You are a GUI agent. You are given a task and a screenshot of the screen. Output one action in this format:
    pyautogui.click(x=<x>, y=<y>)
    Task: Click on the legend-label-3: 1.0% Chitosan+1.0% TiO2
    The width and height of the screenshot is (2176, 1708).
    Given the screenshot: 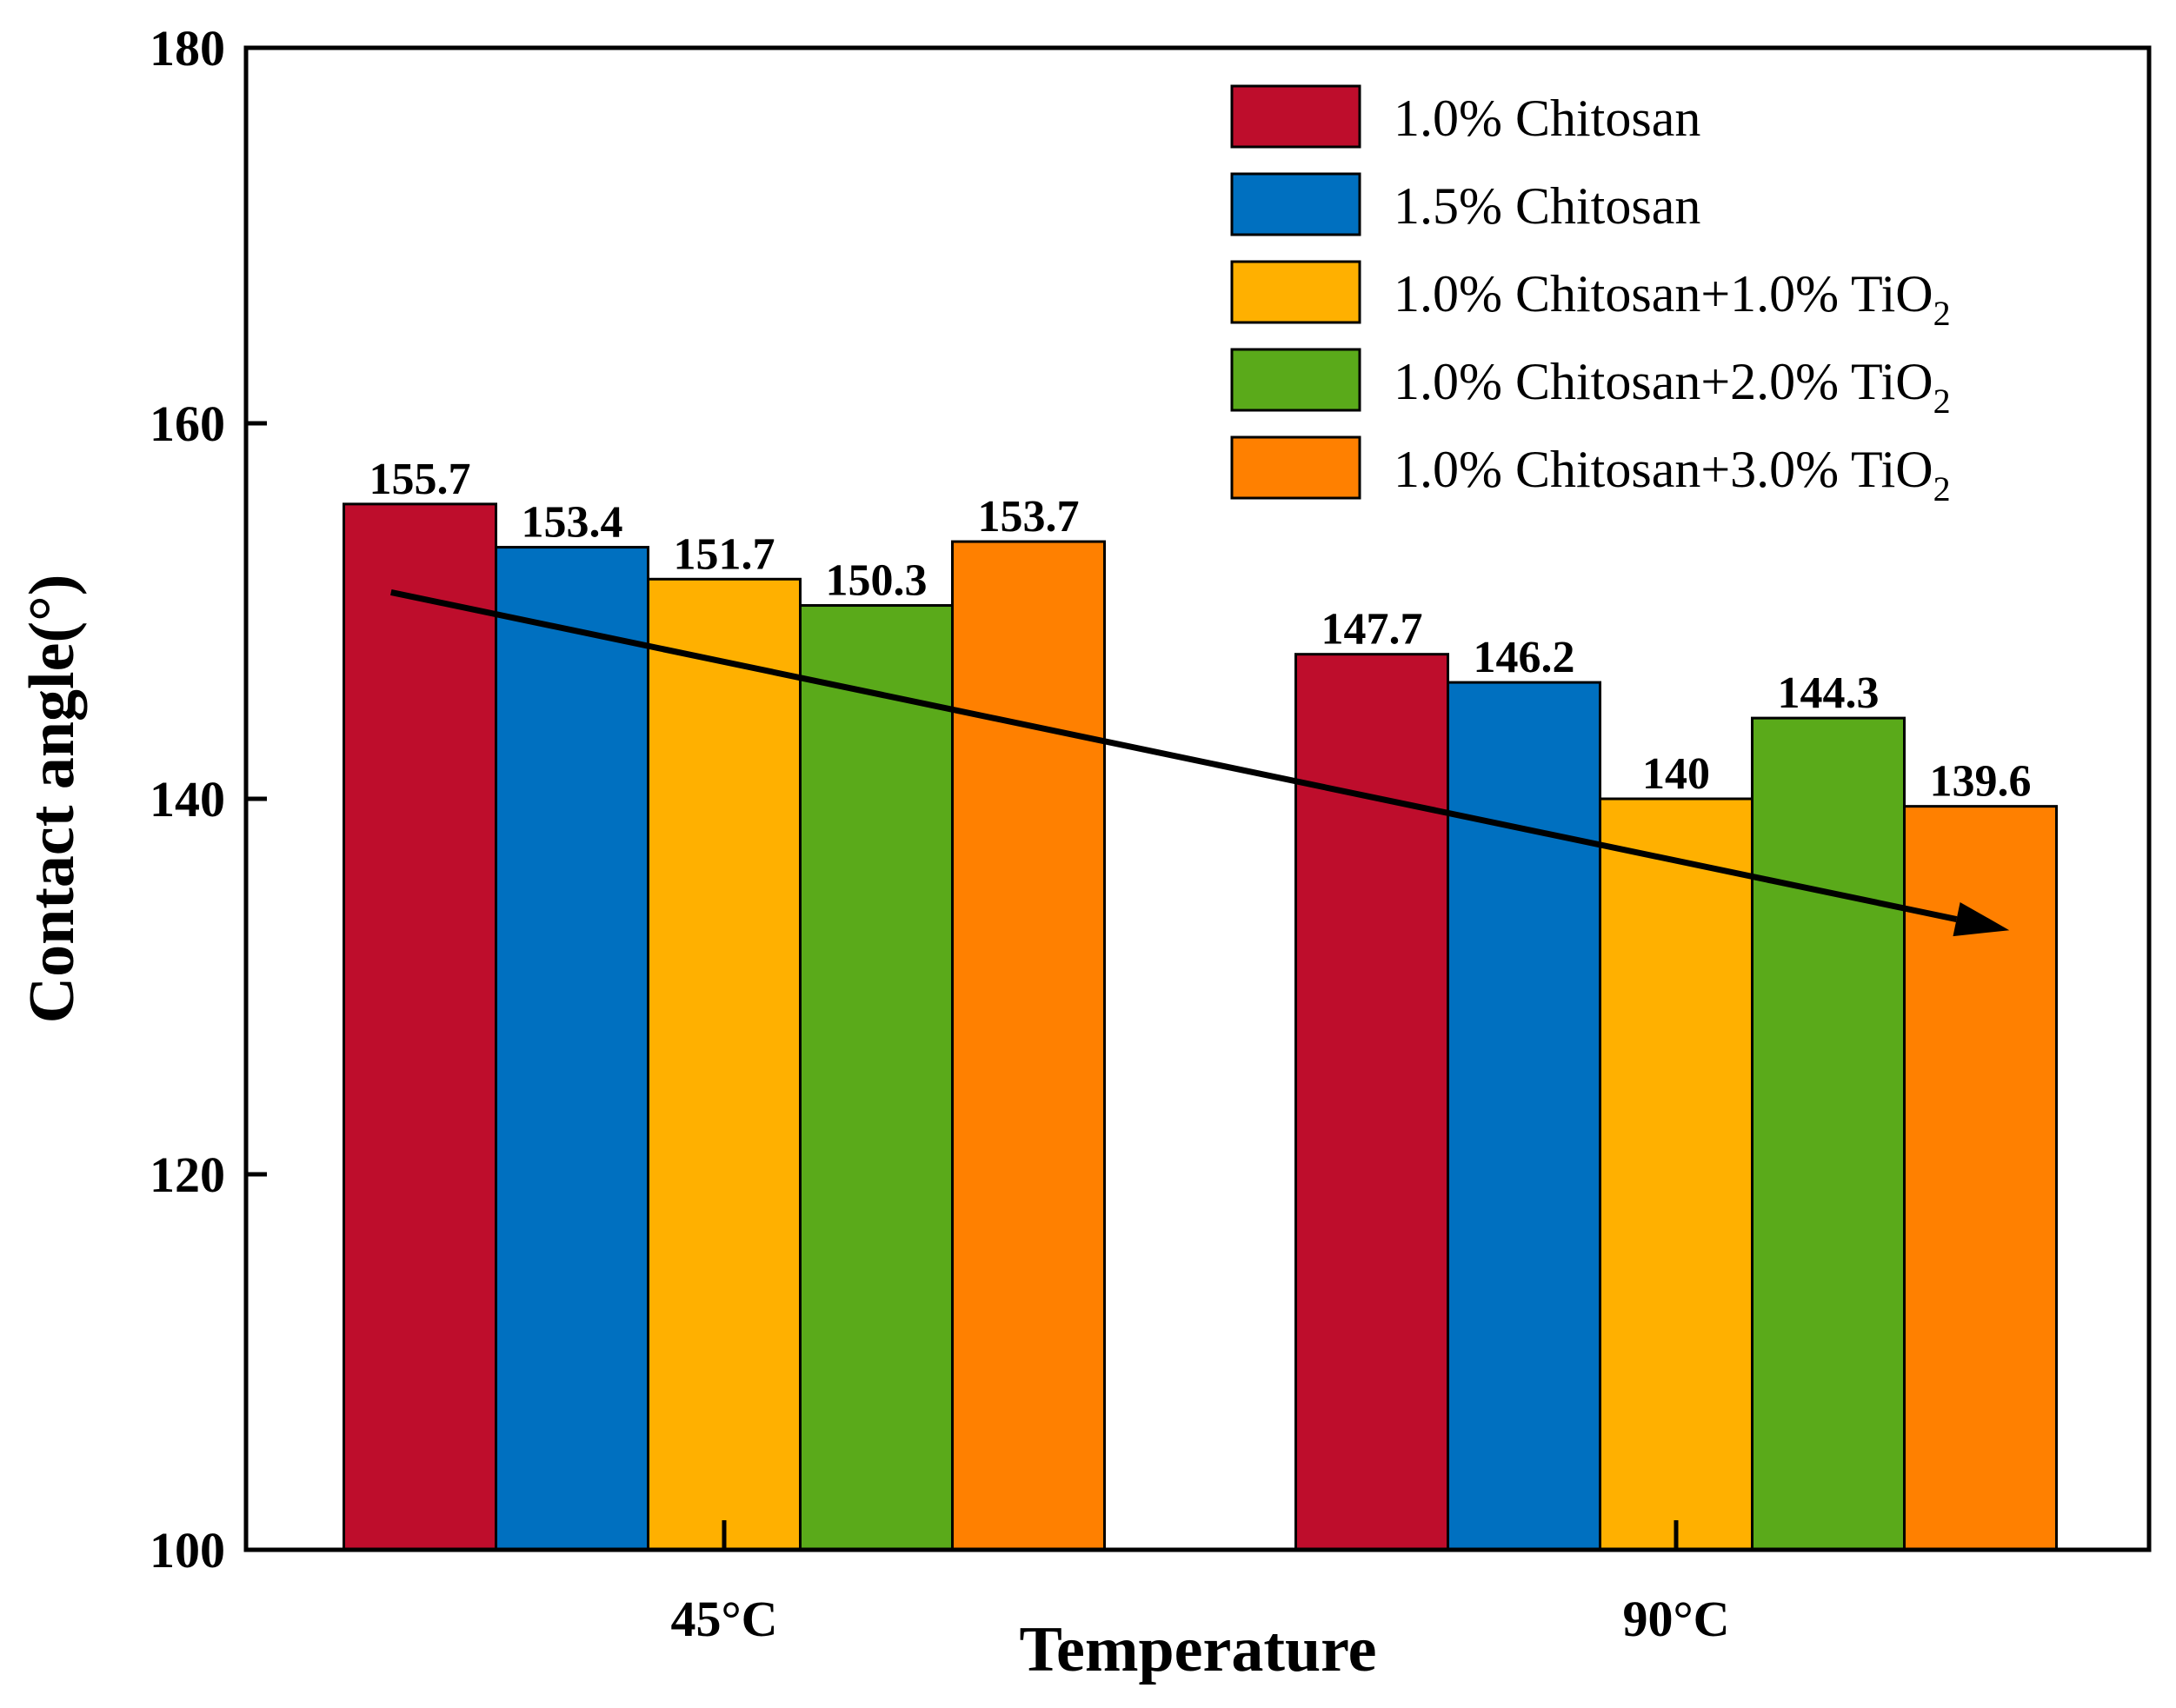 What is the action you would take?
    pyautogui.click(x=1673, y=299)
    